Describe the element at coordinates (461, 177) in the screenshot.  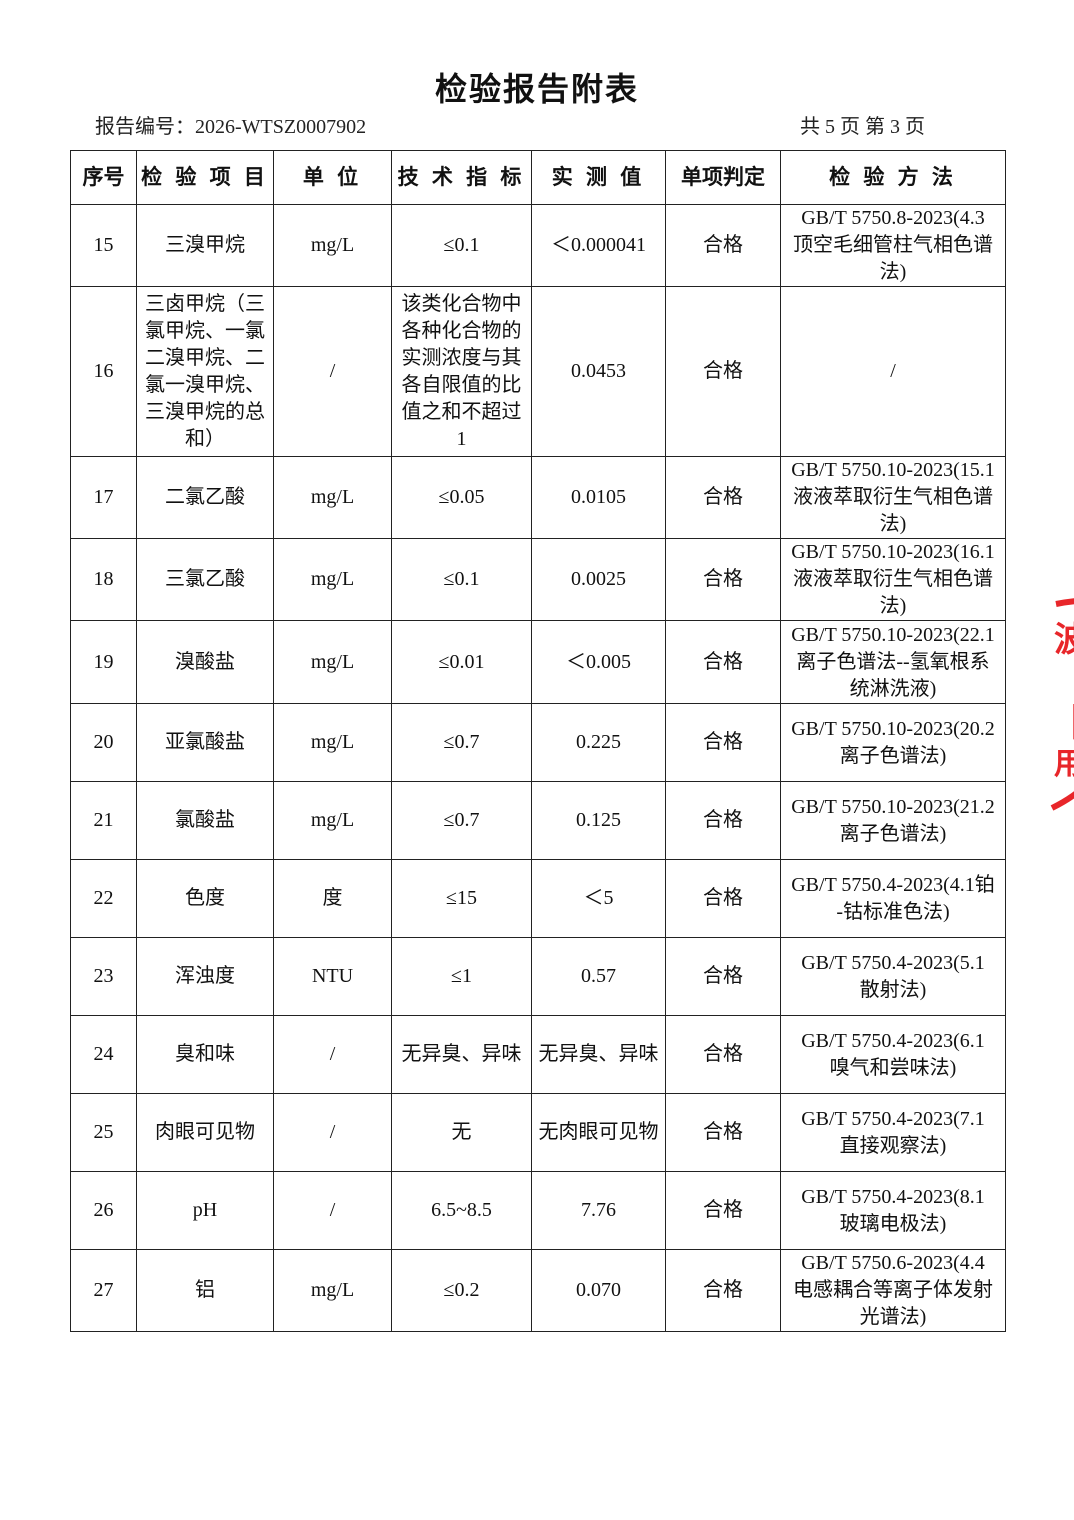
I see `header-limit: 技 术 指 标` at that location.